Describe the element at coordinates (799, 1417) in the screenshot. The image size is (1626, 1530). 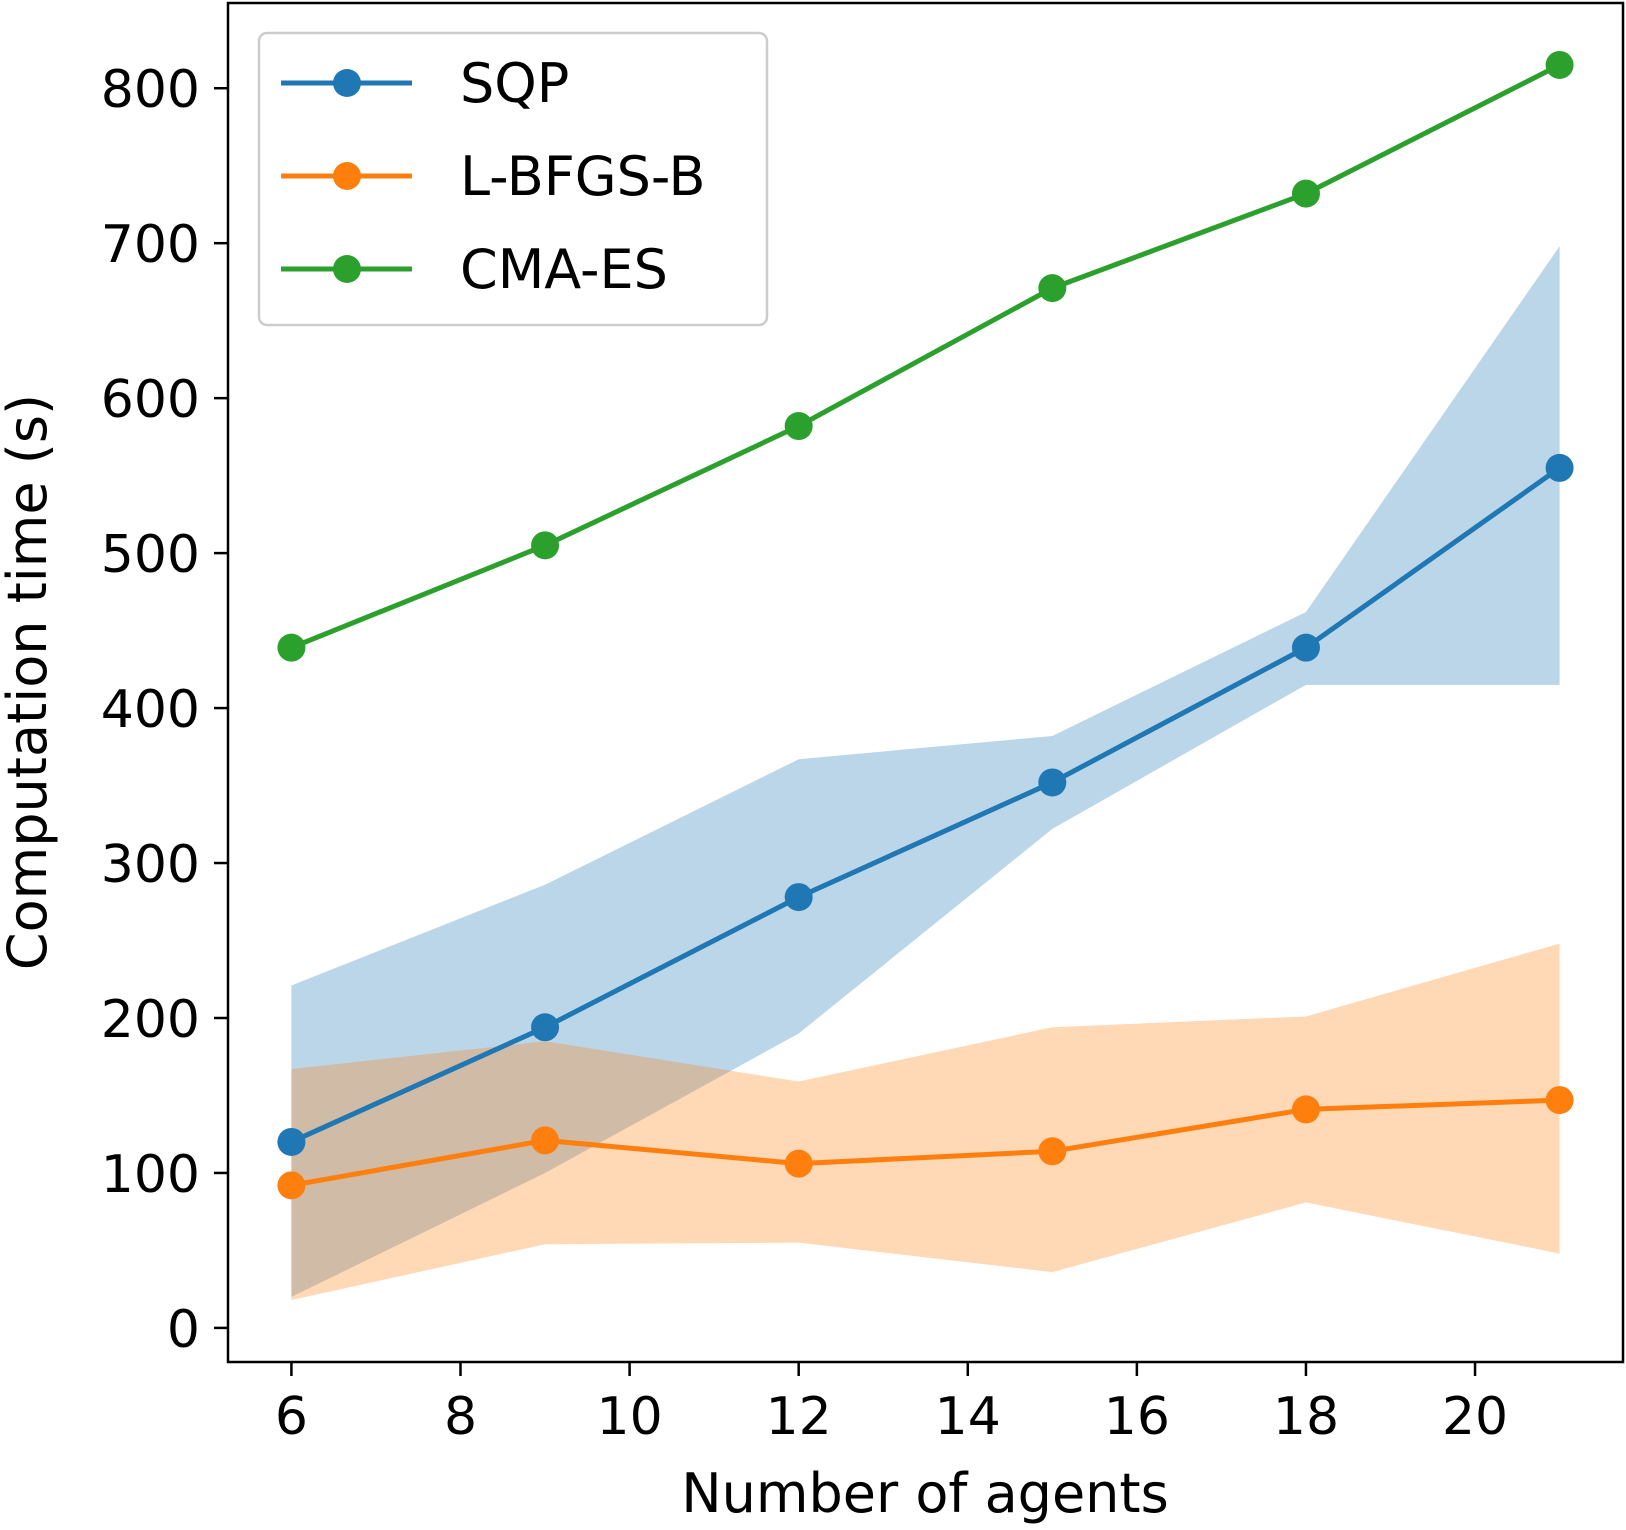
I see `x-tick-label-12: 12` at that location.